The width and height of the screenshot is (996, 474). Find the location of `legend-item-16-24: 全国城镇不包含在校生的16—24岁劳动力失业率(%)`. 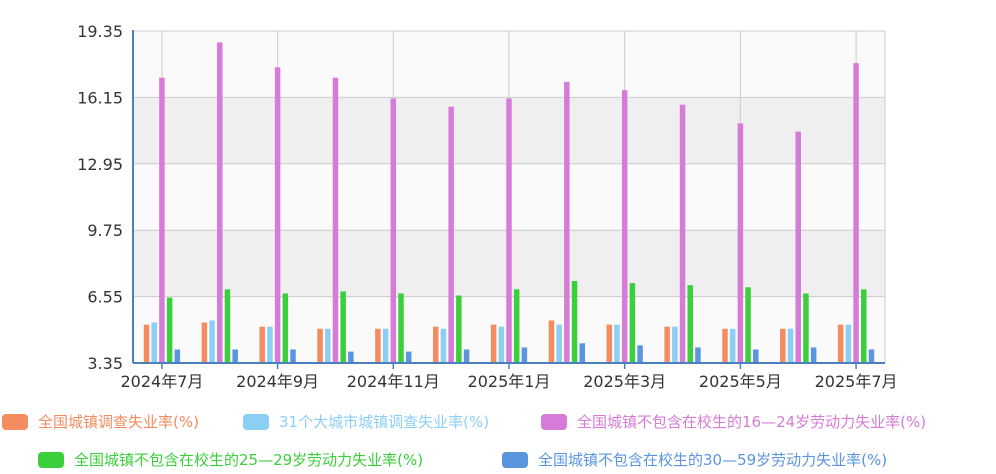

legend-item-16-24: 全国城镇不包含在校生的16—24岁劳动力失业率(%) is located at coordinates (733, 421).